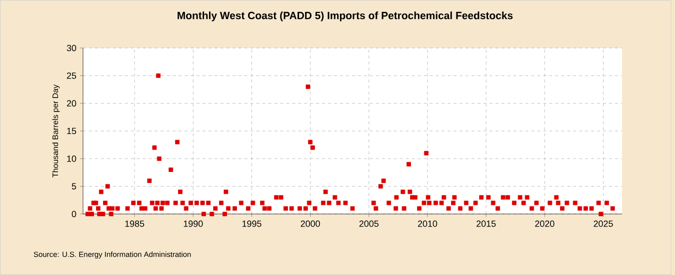 Image resolution: width=675 pixels, height=275 pixels. Describe the element at coordinates (193, 223) in the screenshot. I see `x-tick-label: 1990` at that location.